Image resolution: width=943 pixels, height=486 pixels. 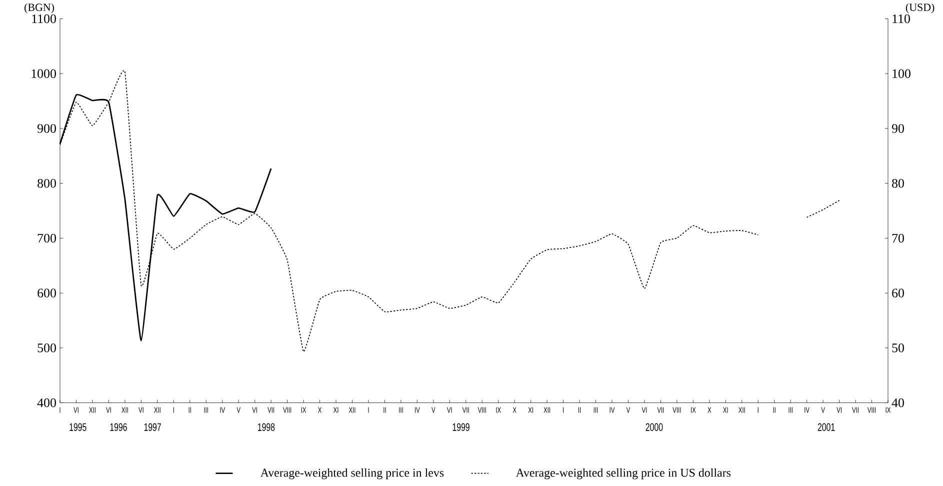 I want to click on y2-tick-label: 90, so click(x=898, y=128).